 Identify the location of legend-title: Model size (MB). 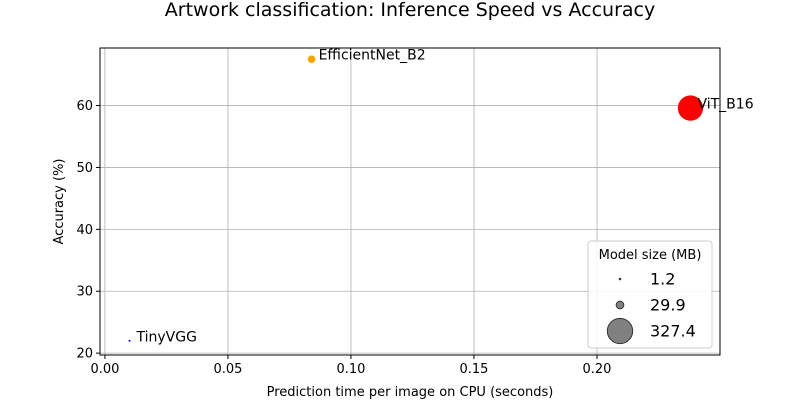
(650, 255).